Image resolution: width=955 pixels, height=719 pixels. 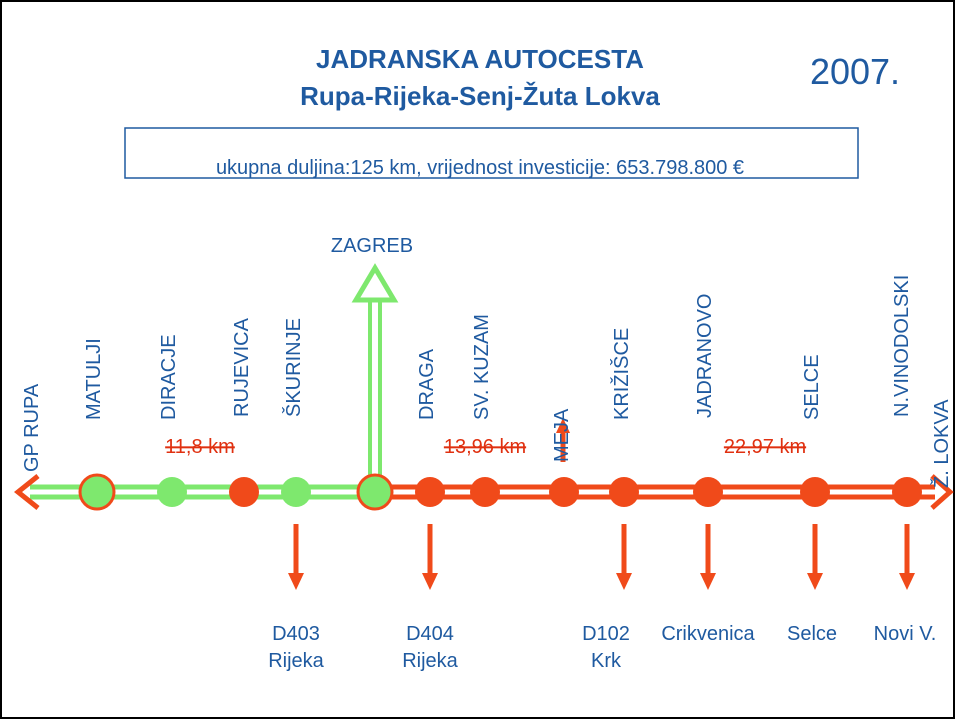 What do you see at coordinates (293, 367) in the screenshot?
I see `station-label: ŠKURINJE` at bounding box center [293, 367].